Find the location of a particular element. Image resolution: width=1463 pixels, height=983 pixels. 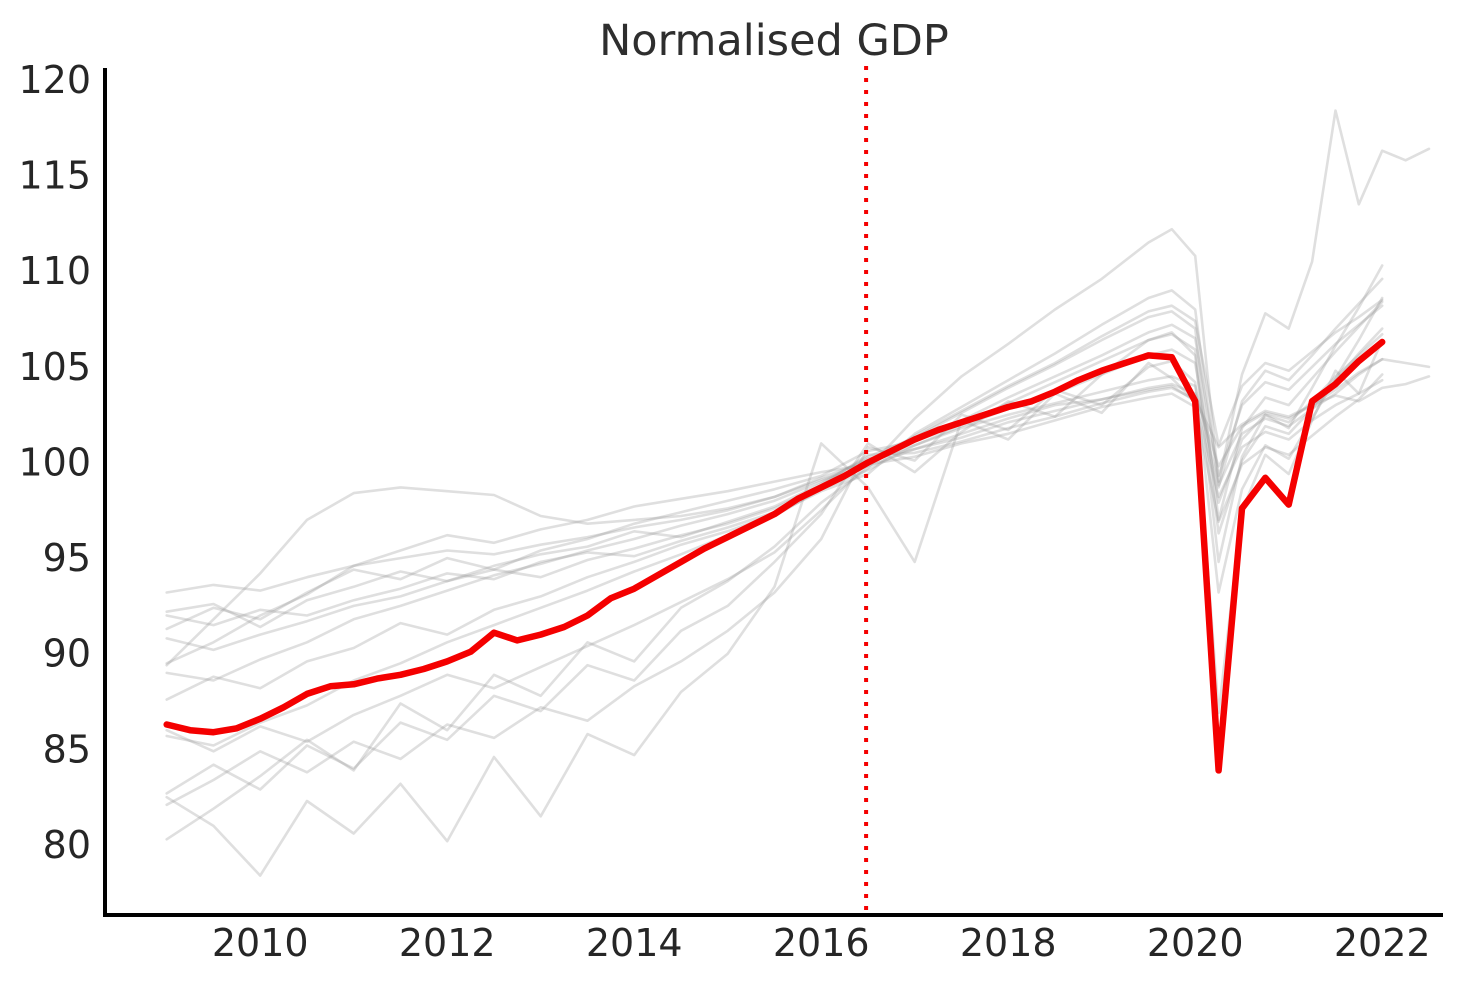

y-tick-label: 105 is located at coordinates (54, 367).